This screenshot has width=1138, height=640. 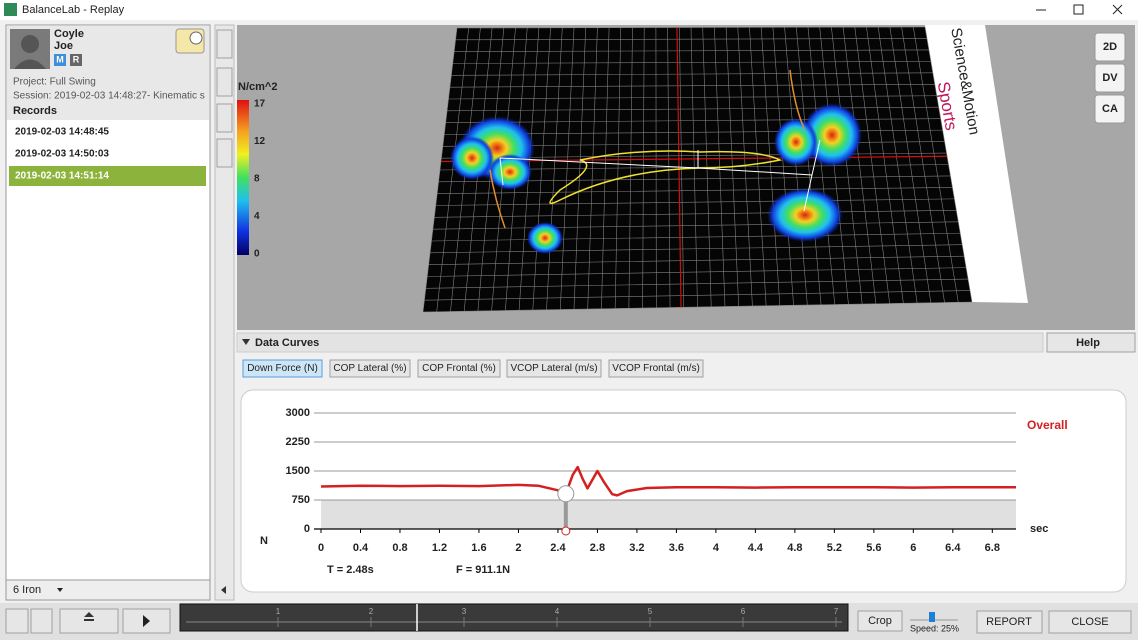 What do you see at coordinates (992, 548) in the screenshot?
I see `x-tick-label: 6.8` at bounding box center [992, 548].